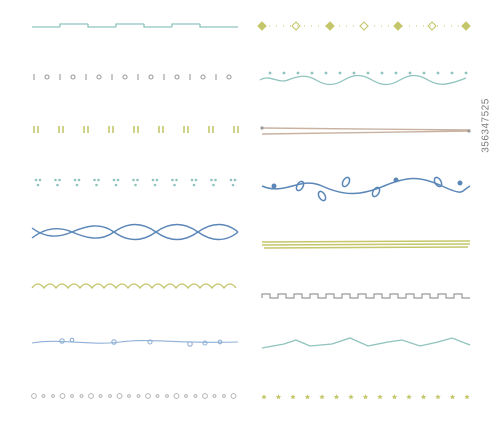 Image resolution: width=500 pixels, height=433 pixels. What do you see at coordinates (134, 286) in the screenshot?
I see `divider-scallops` at bounding box center [134, 286].